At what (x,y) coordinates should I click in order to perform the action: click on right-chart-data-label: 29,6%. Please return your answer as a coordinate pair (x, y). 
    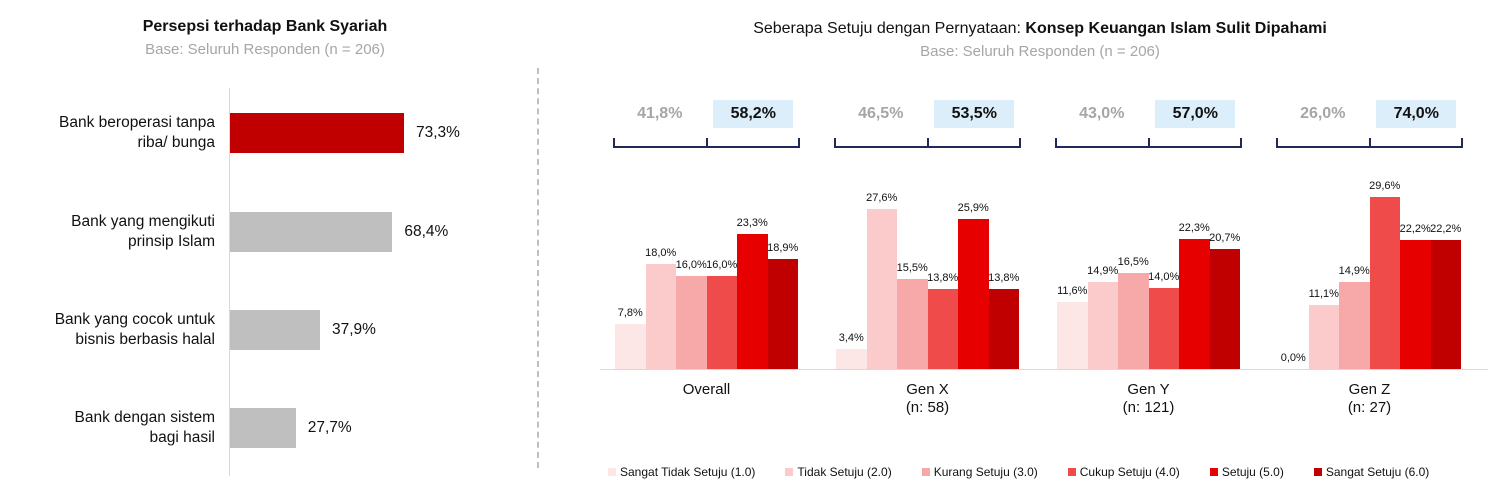
    Looking at the image, I should click on (1385, 186).